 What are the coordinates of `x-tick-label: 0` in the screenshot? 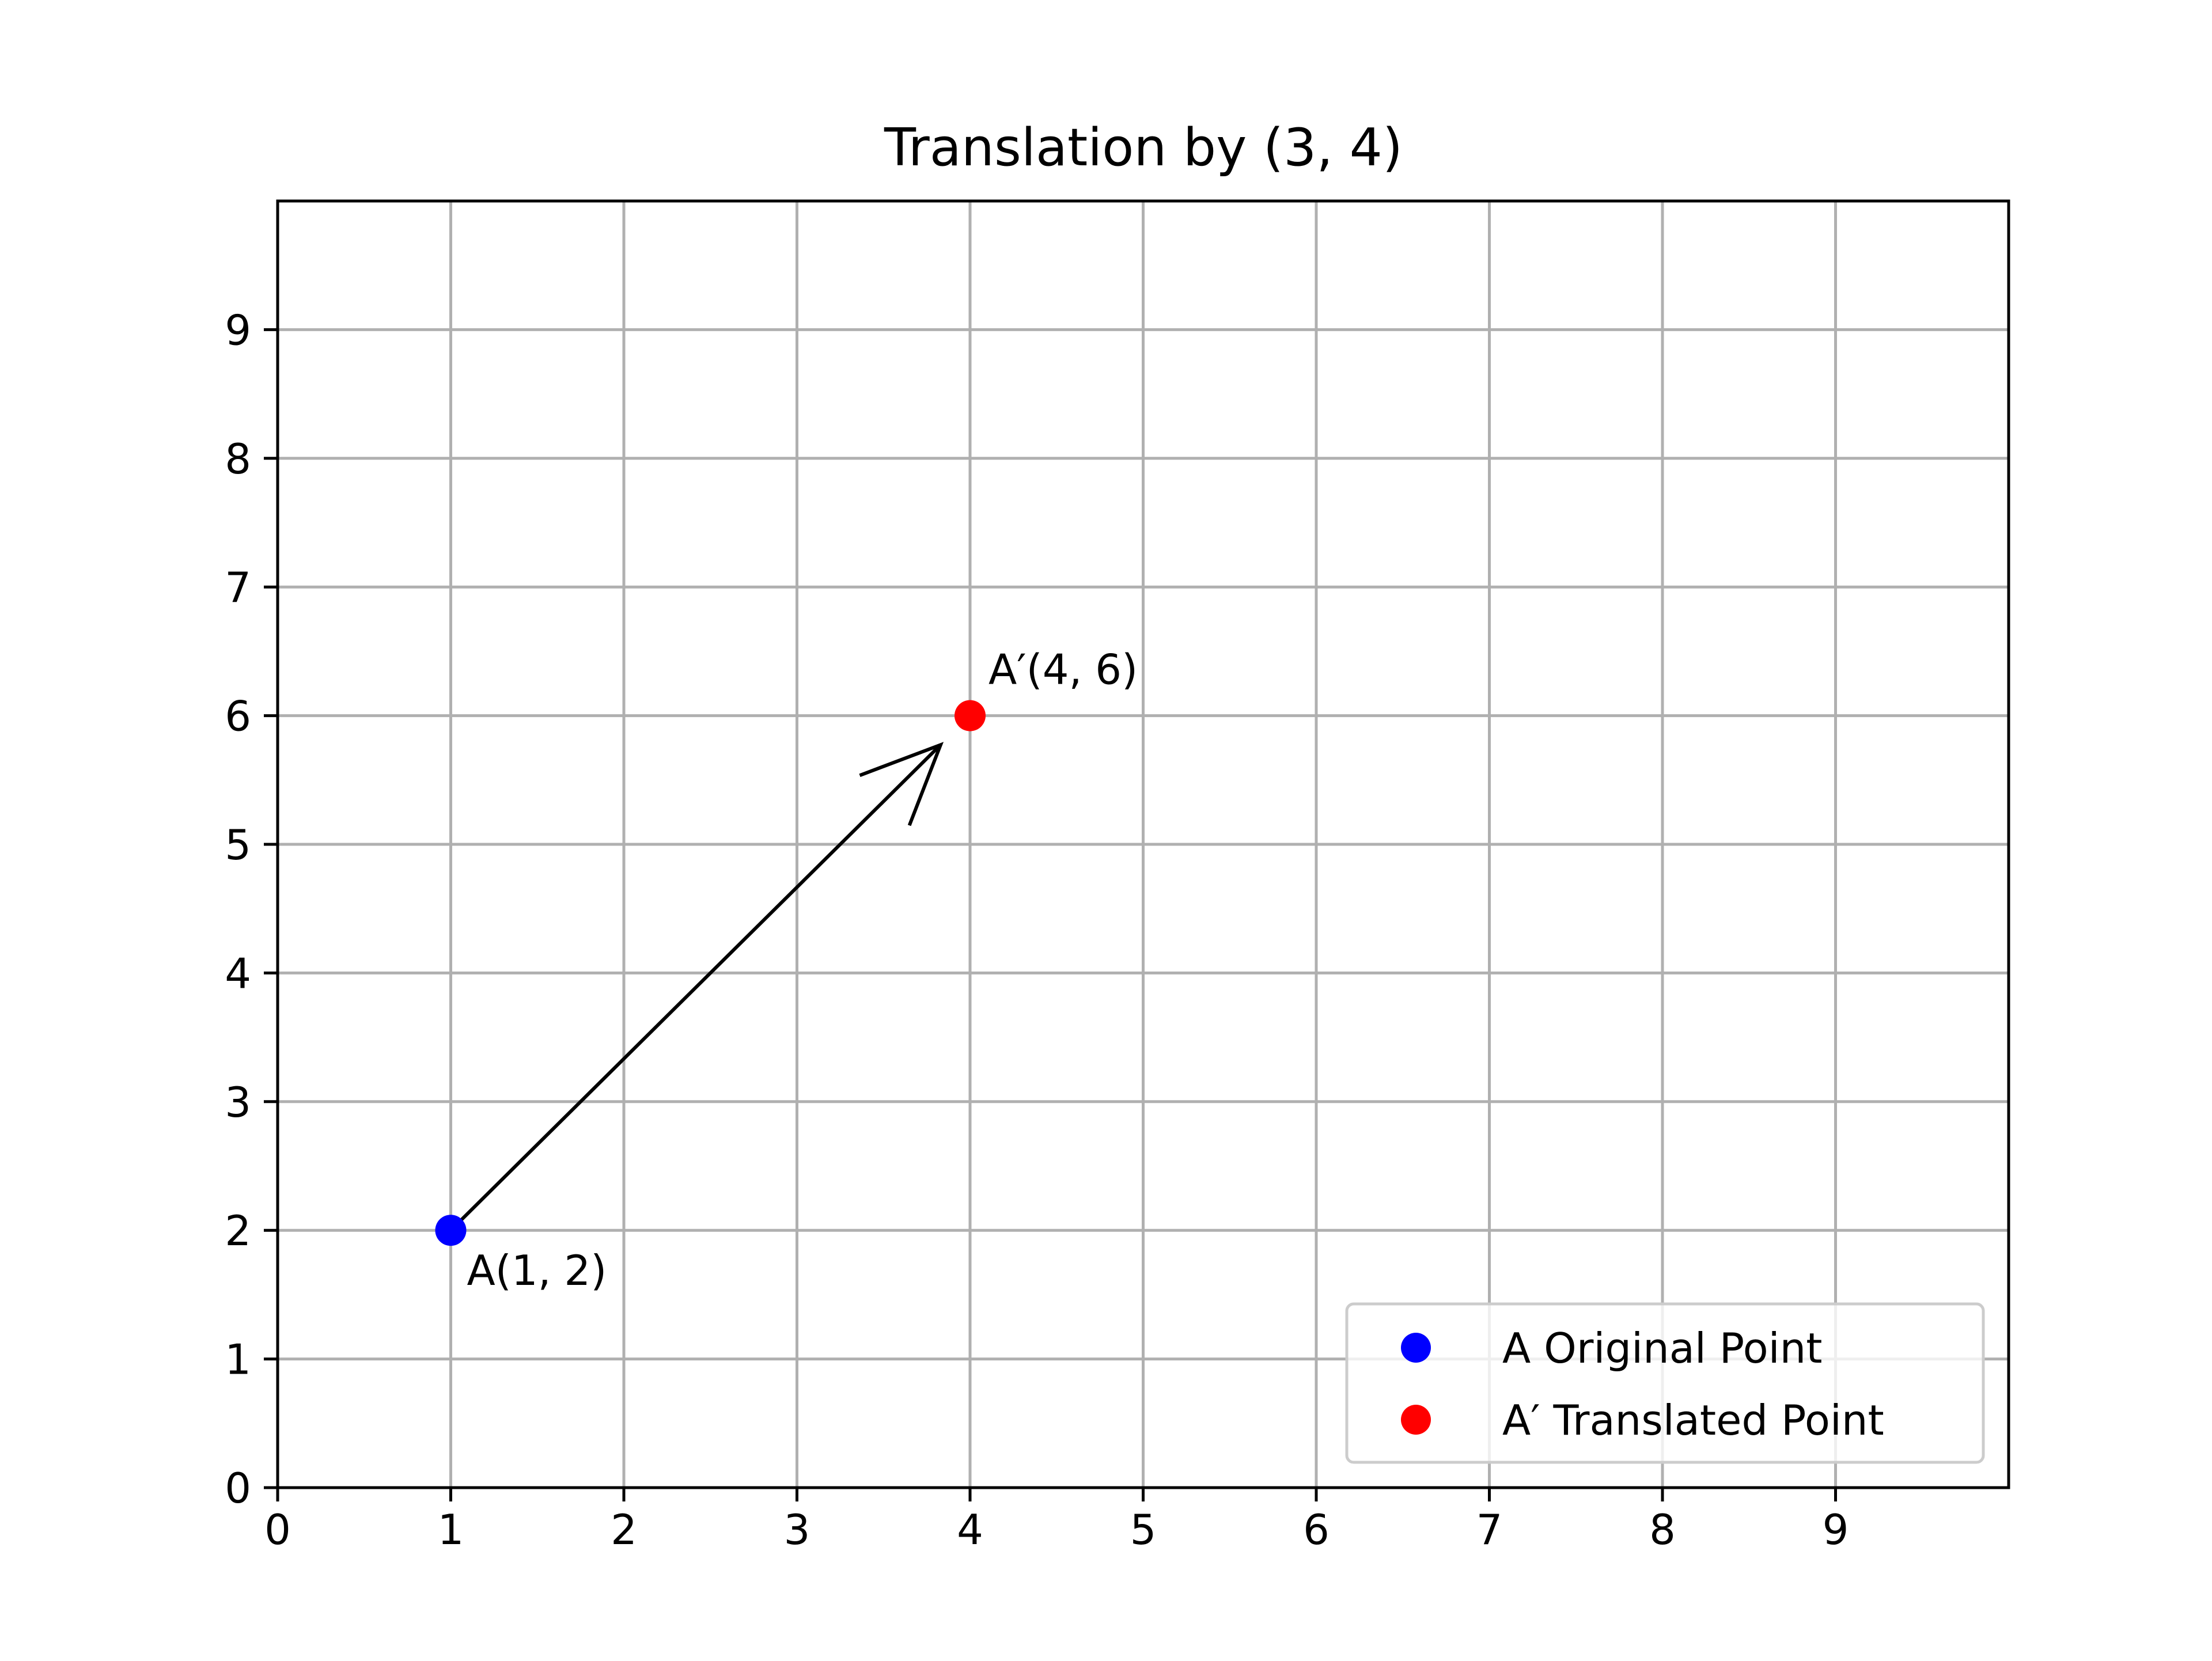 It's located at (277, 1529).